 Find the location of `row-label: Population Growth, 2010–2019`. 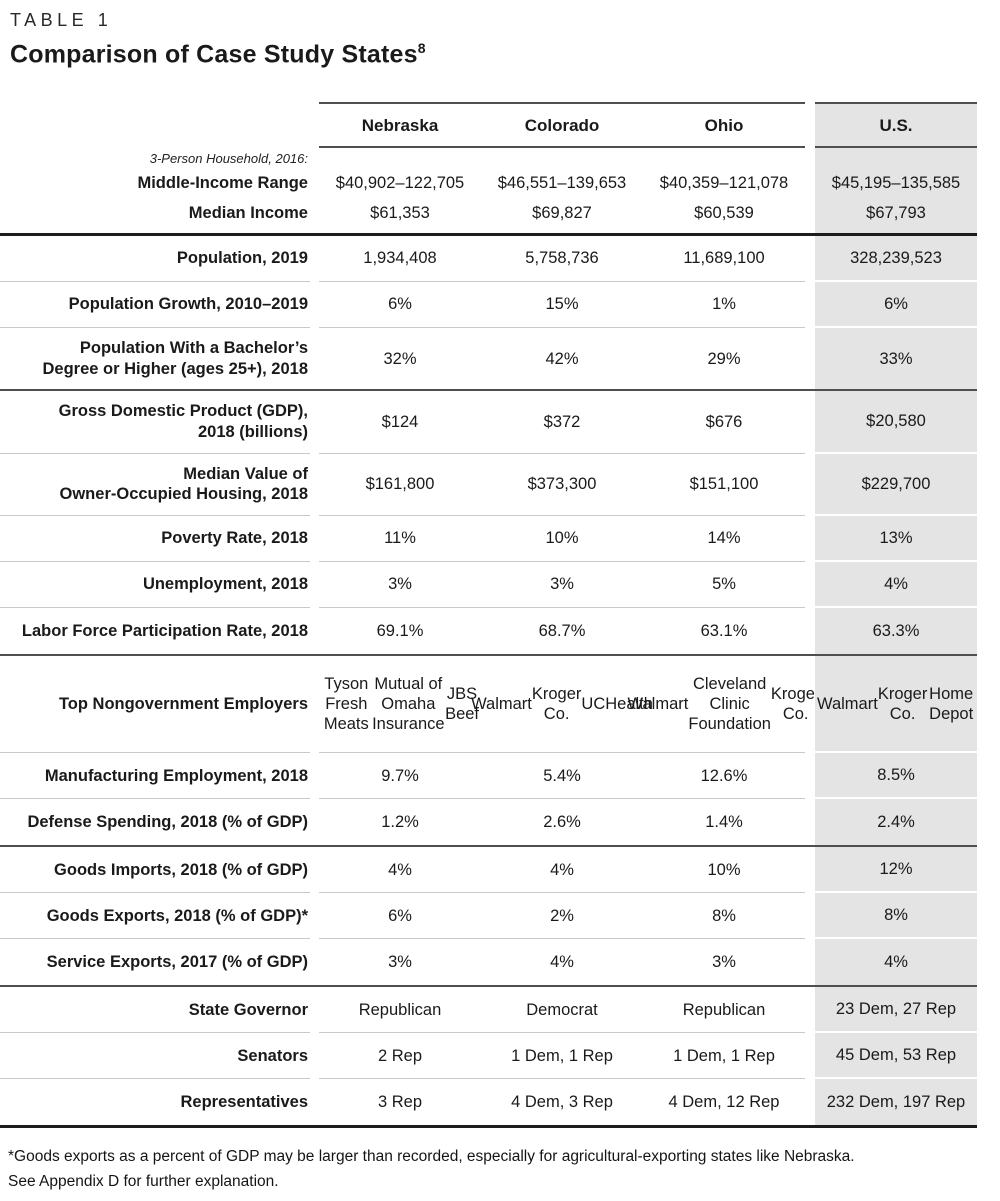

row-label: Population Growth, 2010–2019 is located at coordinates (188, 304).